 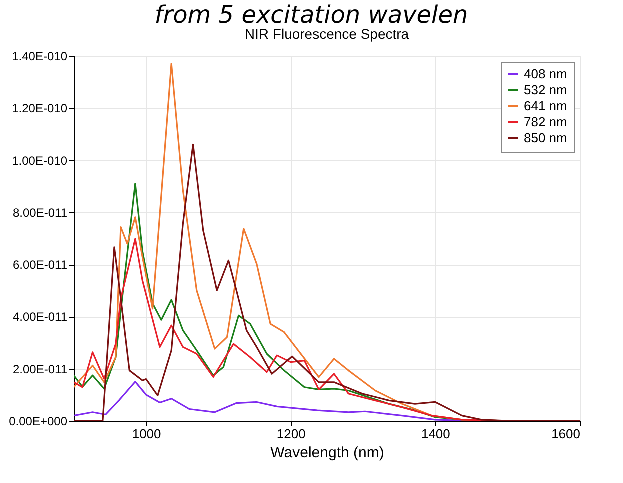 What do you see at coordinates (40, 265) in the screenshot?
I see `y-tick-label: 6.00E-011` at bounding box center [40, 265].